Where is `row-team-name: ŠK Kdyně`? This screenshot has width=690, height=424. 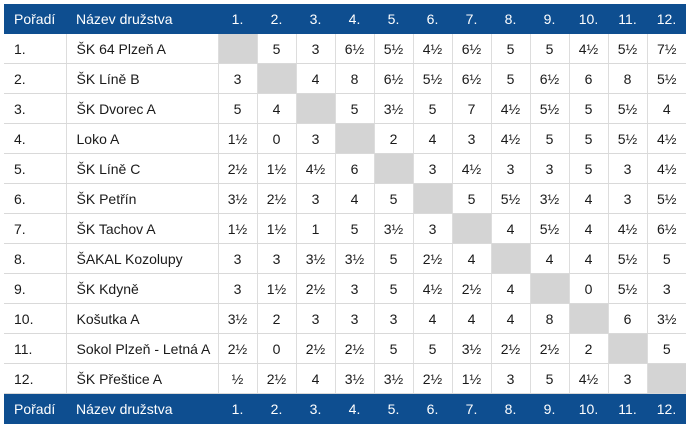
row-team-name: ŠK Kdyně is located at coordinates (142, 289).